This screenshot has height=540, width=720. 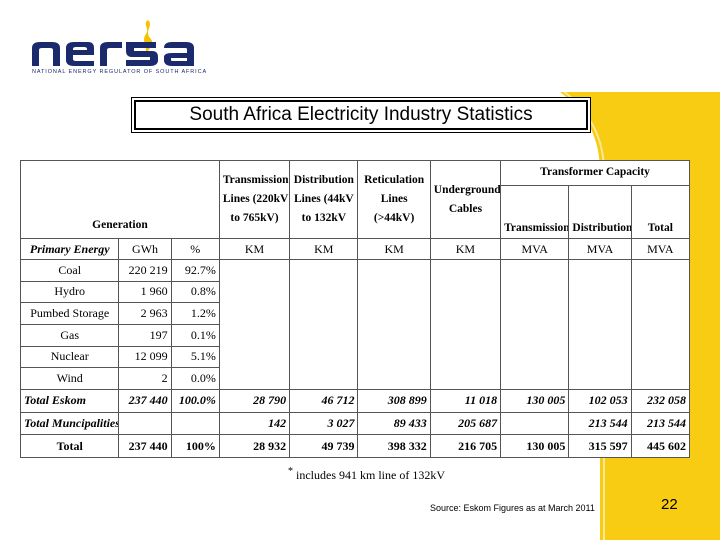 What do you see at coordinates (195, 335) in the screenshot?
I see `energy-pct: 0.1%` at bounding box center [195, 335].